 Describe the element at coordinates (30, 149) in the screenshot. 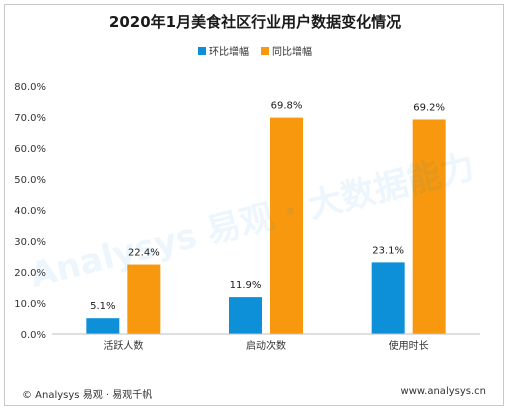

I see `y-tick-label: 60.0%` at that location.